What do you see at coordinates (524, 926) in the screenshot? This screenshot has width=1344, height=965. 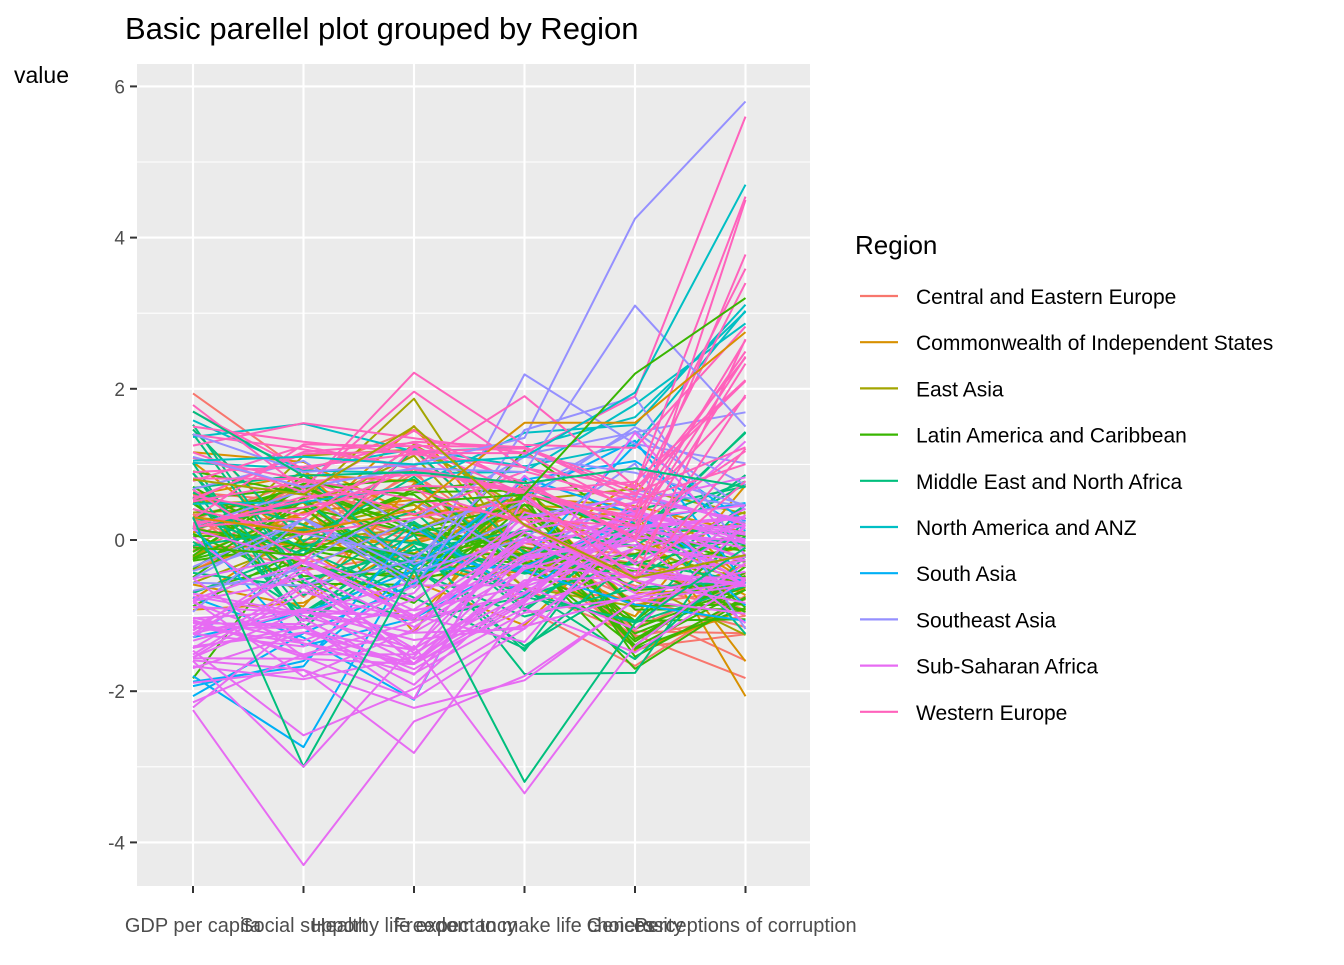 I see `x-tick-label: Freedom to make life choices` at bounding box center [524, 926].